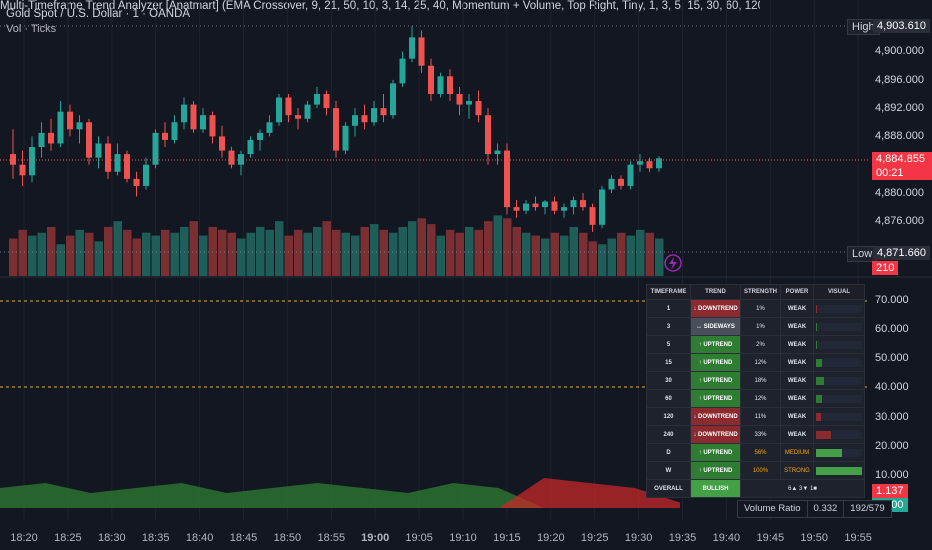  What do you see at coordinates (668, 362) in the screenshot?
I see `row-timeframe: 15` at bounding box center [668, 362].